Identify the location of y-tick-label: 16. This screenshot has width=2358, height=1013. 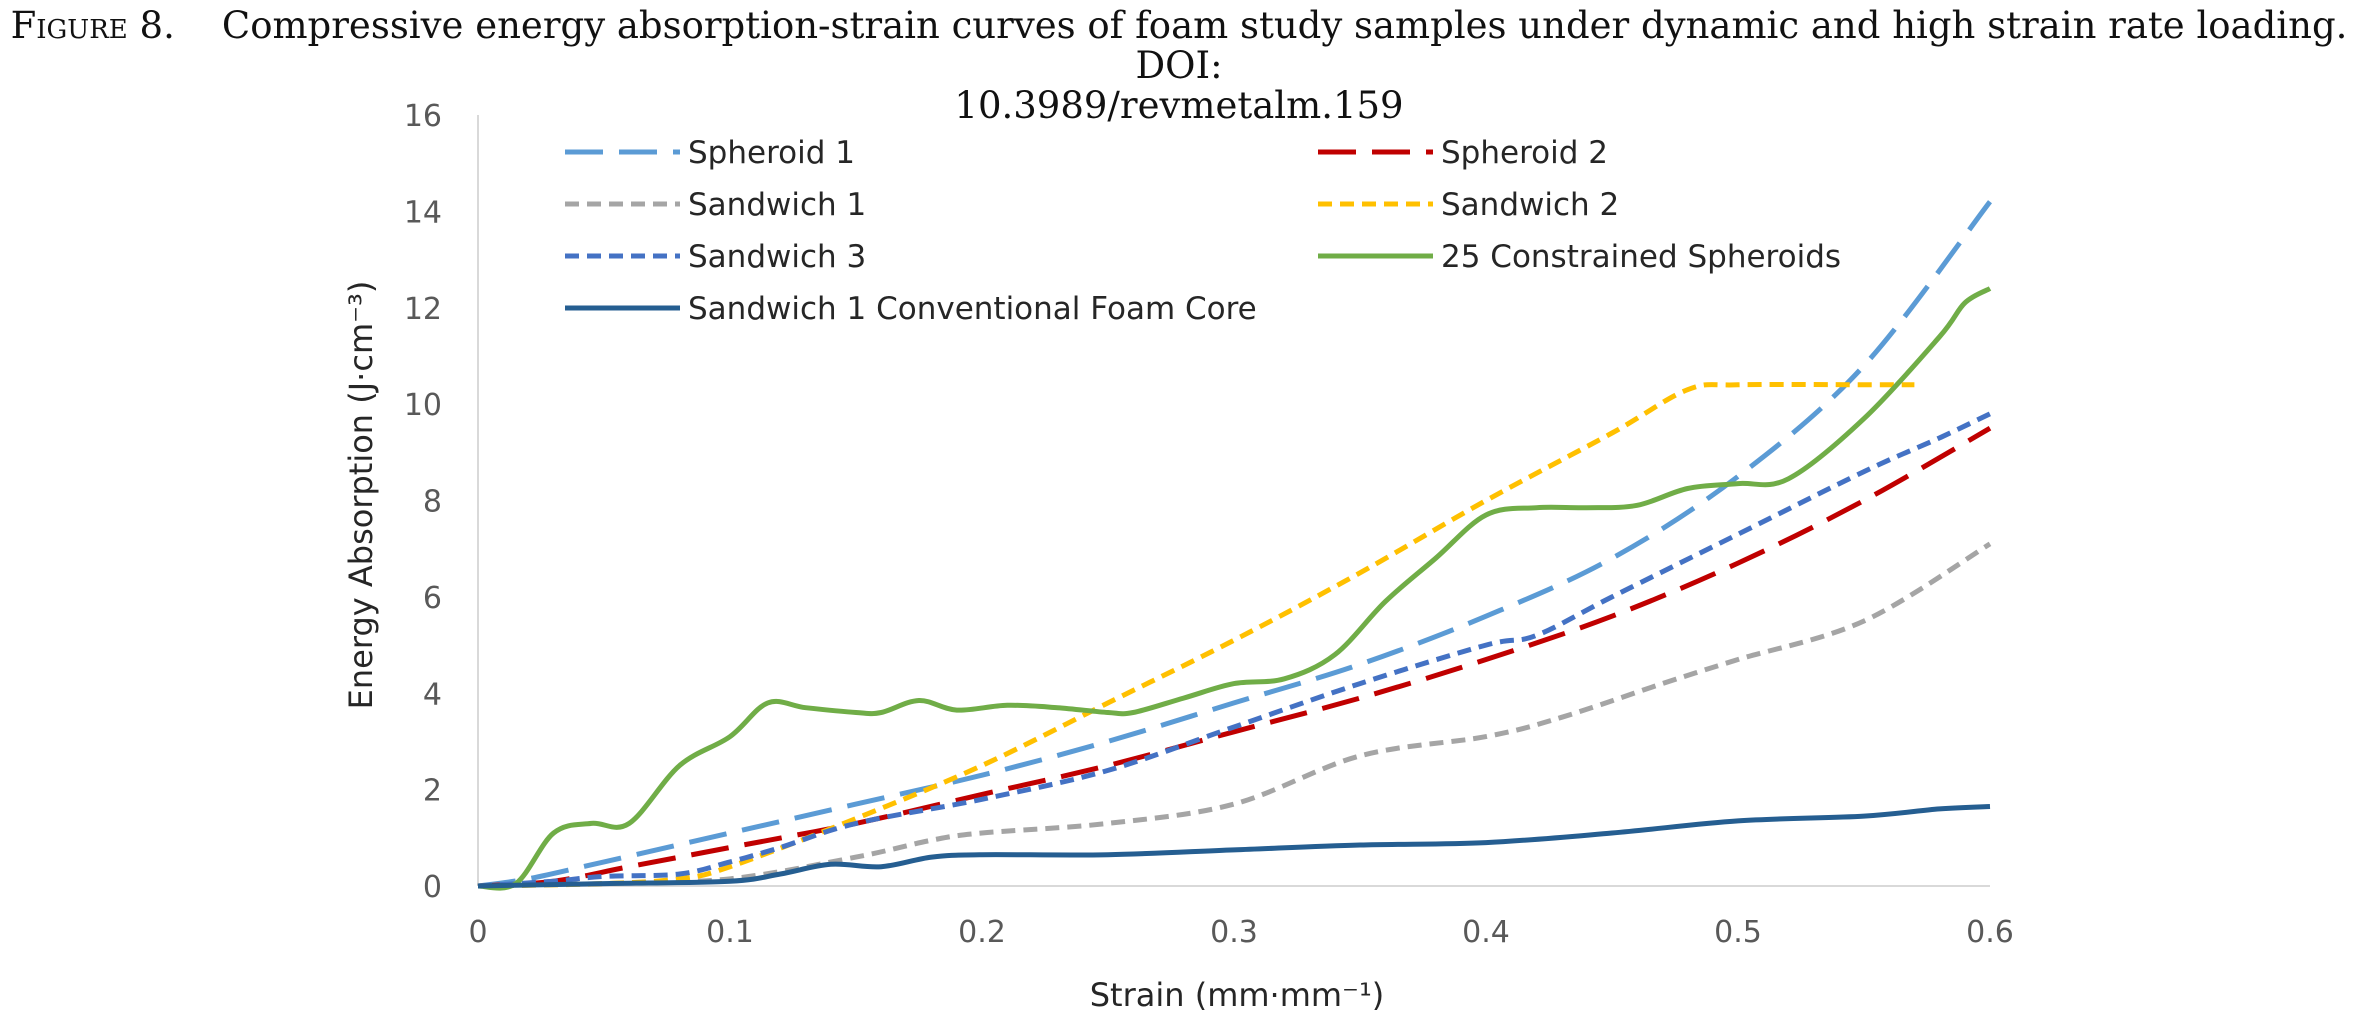
(423, 116).